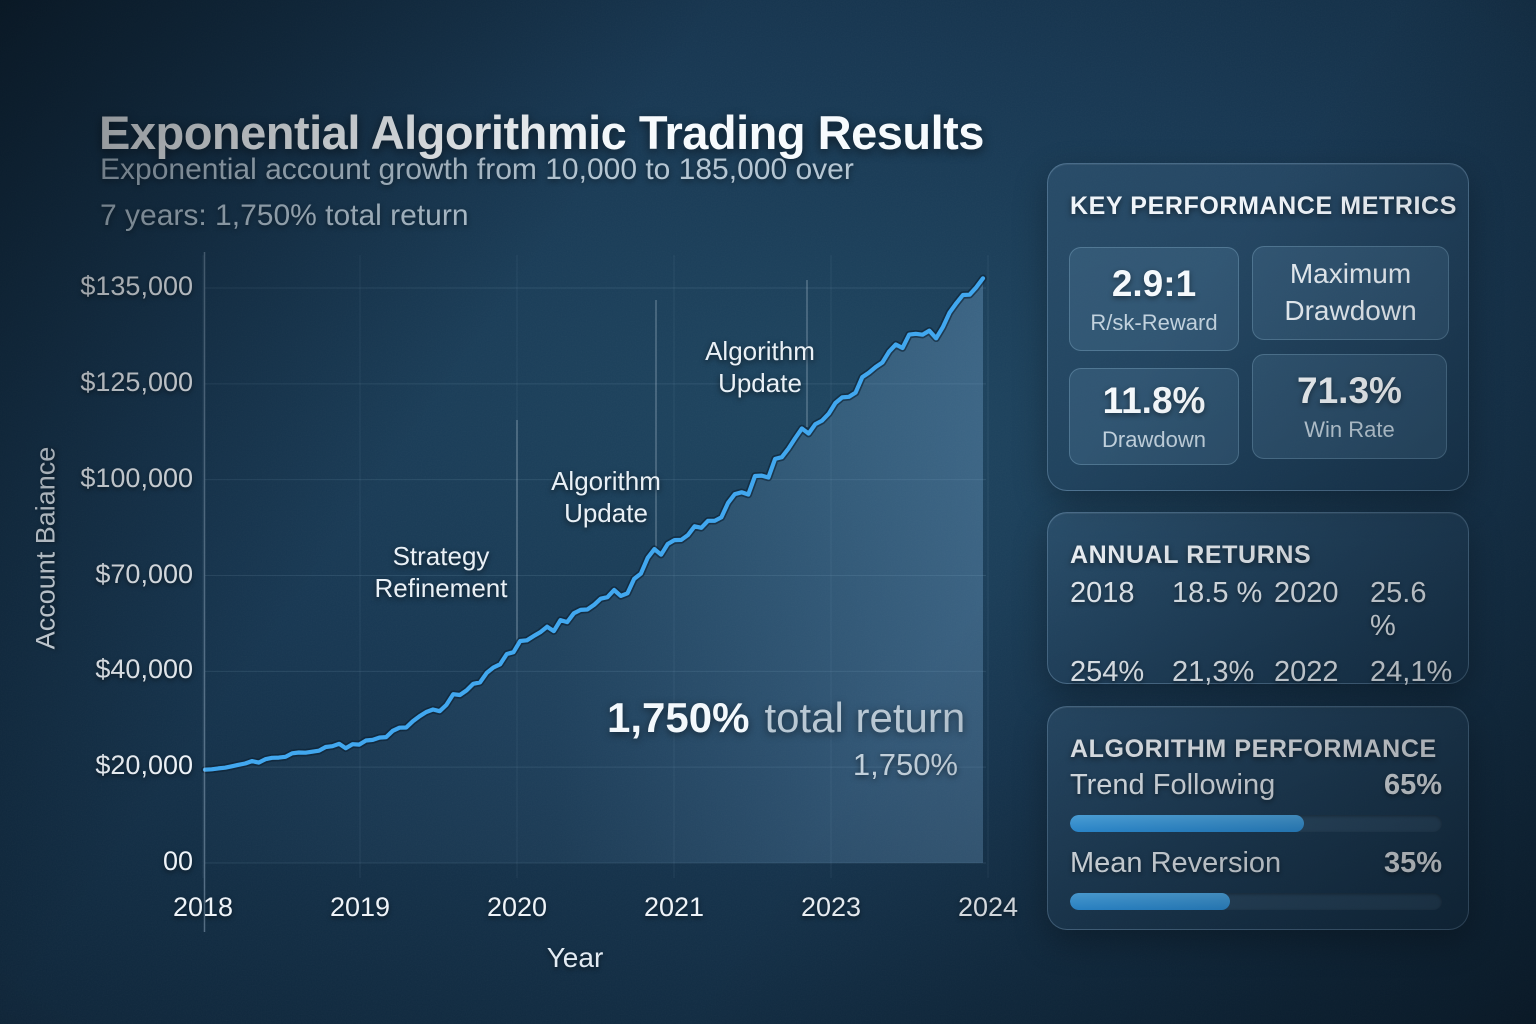  Describe the element at coordinates (1154, 322) in the screenshot. I see `metric-label: R/sk-Reward` at that location.